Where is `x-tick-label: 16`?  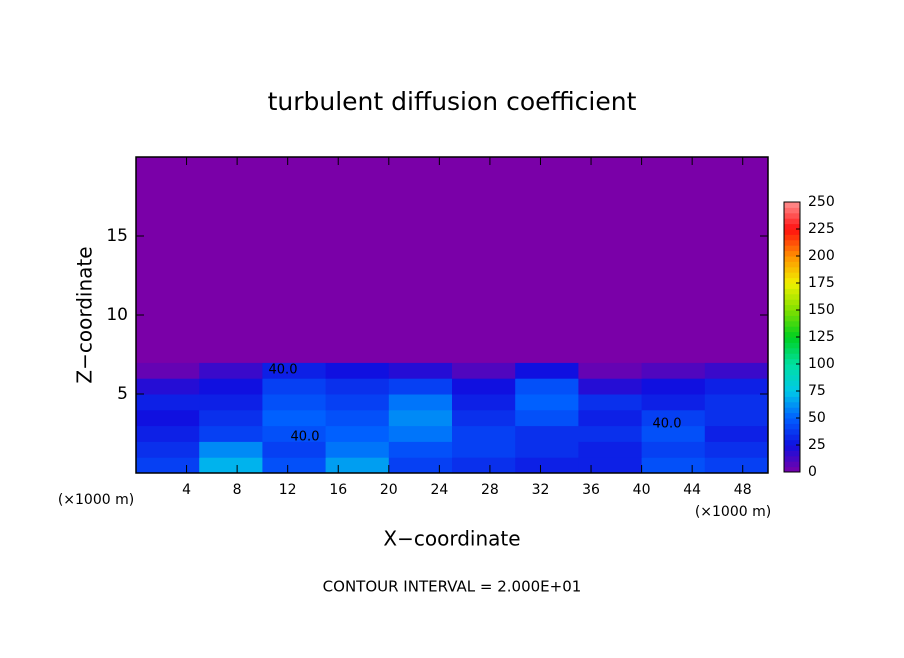
x-tick-label: 16 is located at coordinates (338, 490).